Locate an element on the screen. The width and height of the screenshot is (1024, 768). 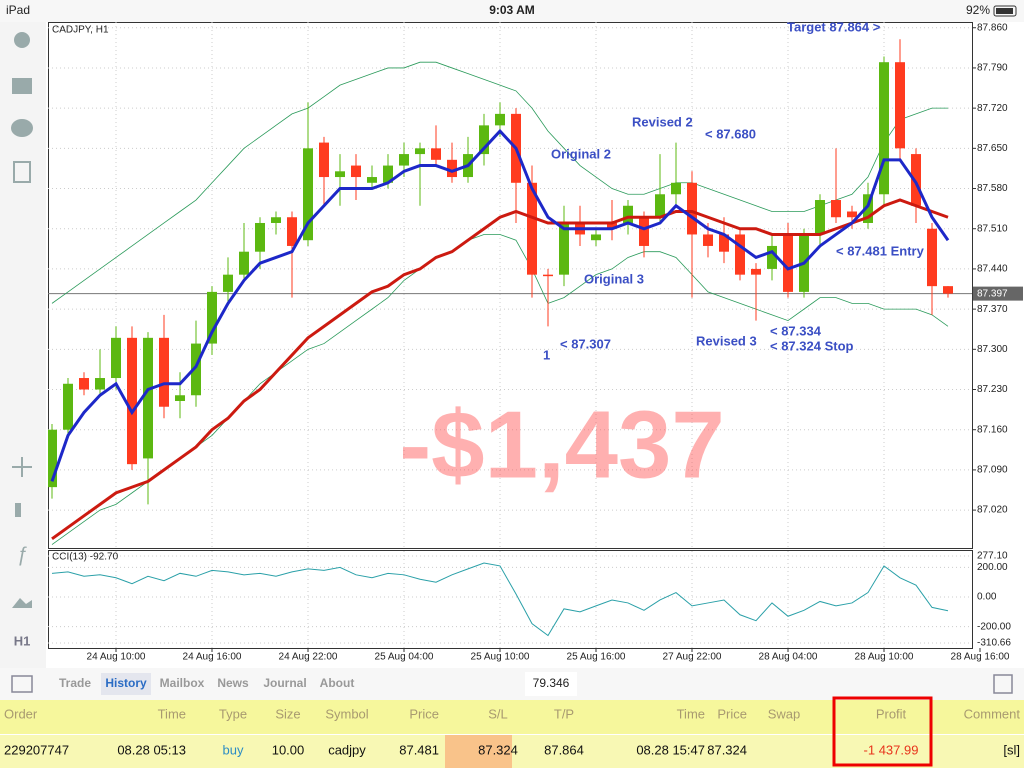
account-icon is located at coordinates (22, 40).